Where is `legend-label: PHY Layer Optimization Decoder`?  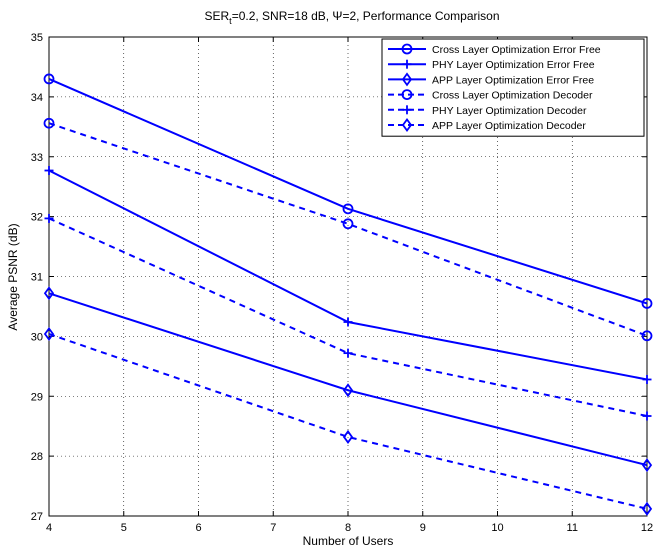
legend-label: PHY Layer Optimization Decoder is located at coordinates (509, 111).